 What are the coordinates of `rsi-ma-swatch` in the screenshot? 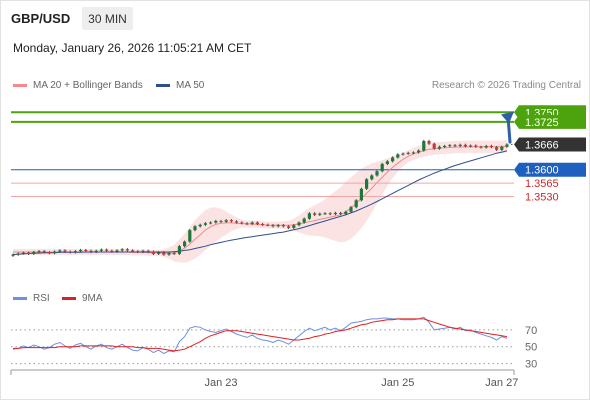 It's located at (69, 298).